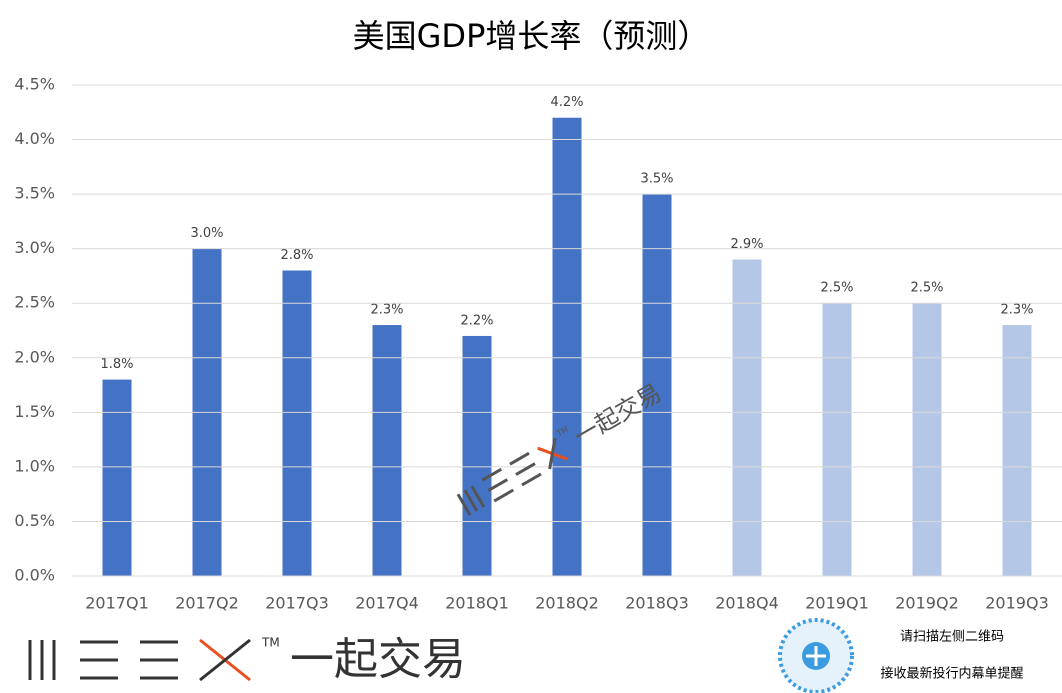  Describe the element at coordinates (512, 476) in the screenshot. I see `watermark-logo` at that location.